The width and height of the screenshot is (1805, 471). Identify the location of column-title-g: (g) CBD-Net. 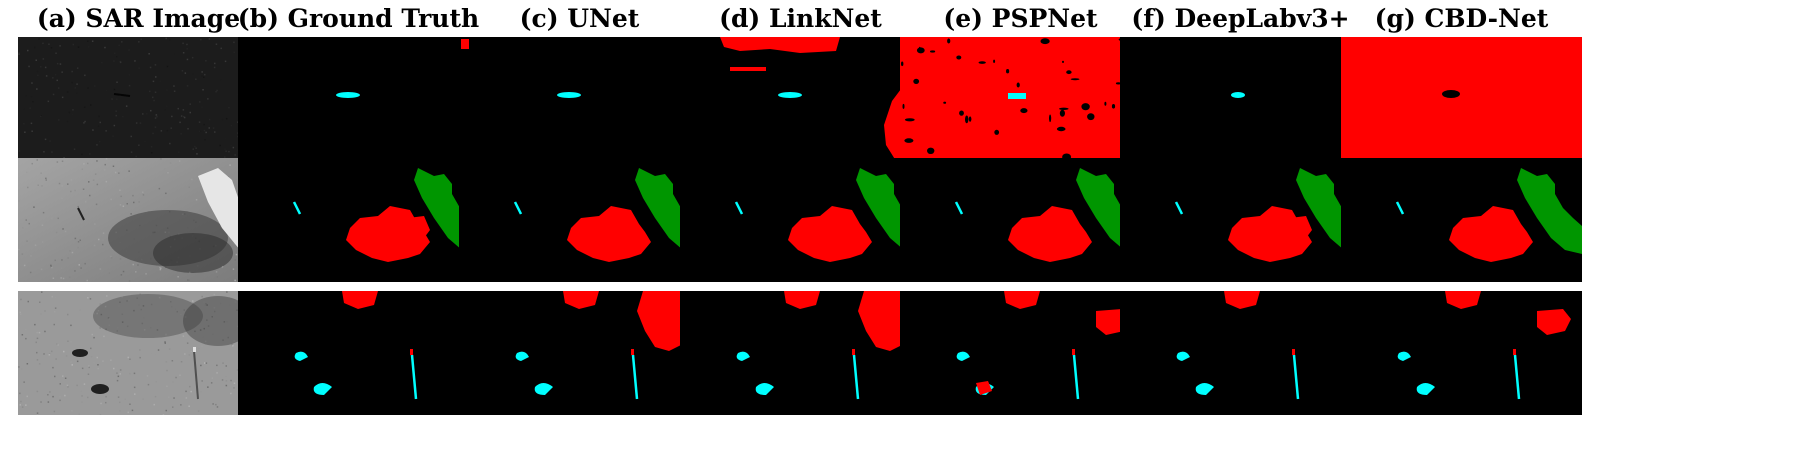
(1461, 18).